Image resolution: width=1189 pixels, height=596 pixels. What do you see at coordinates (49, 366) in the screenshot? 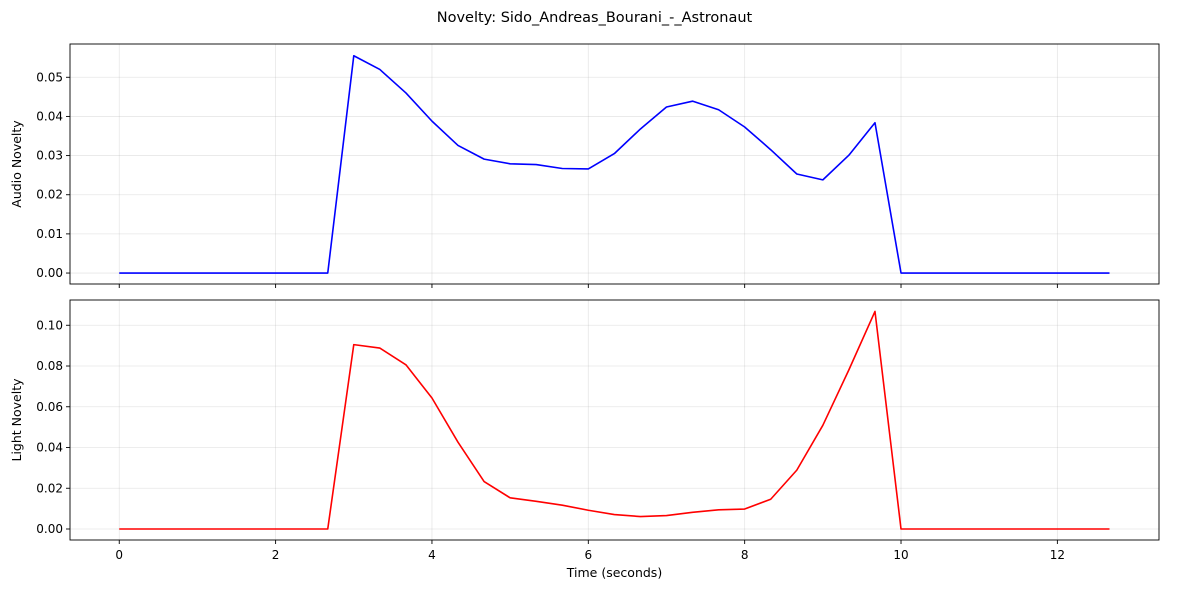
I see `y-tick-label: 0.08` at bounding box center [49, 366].